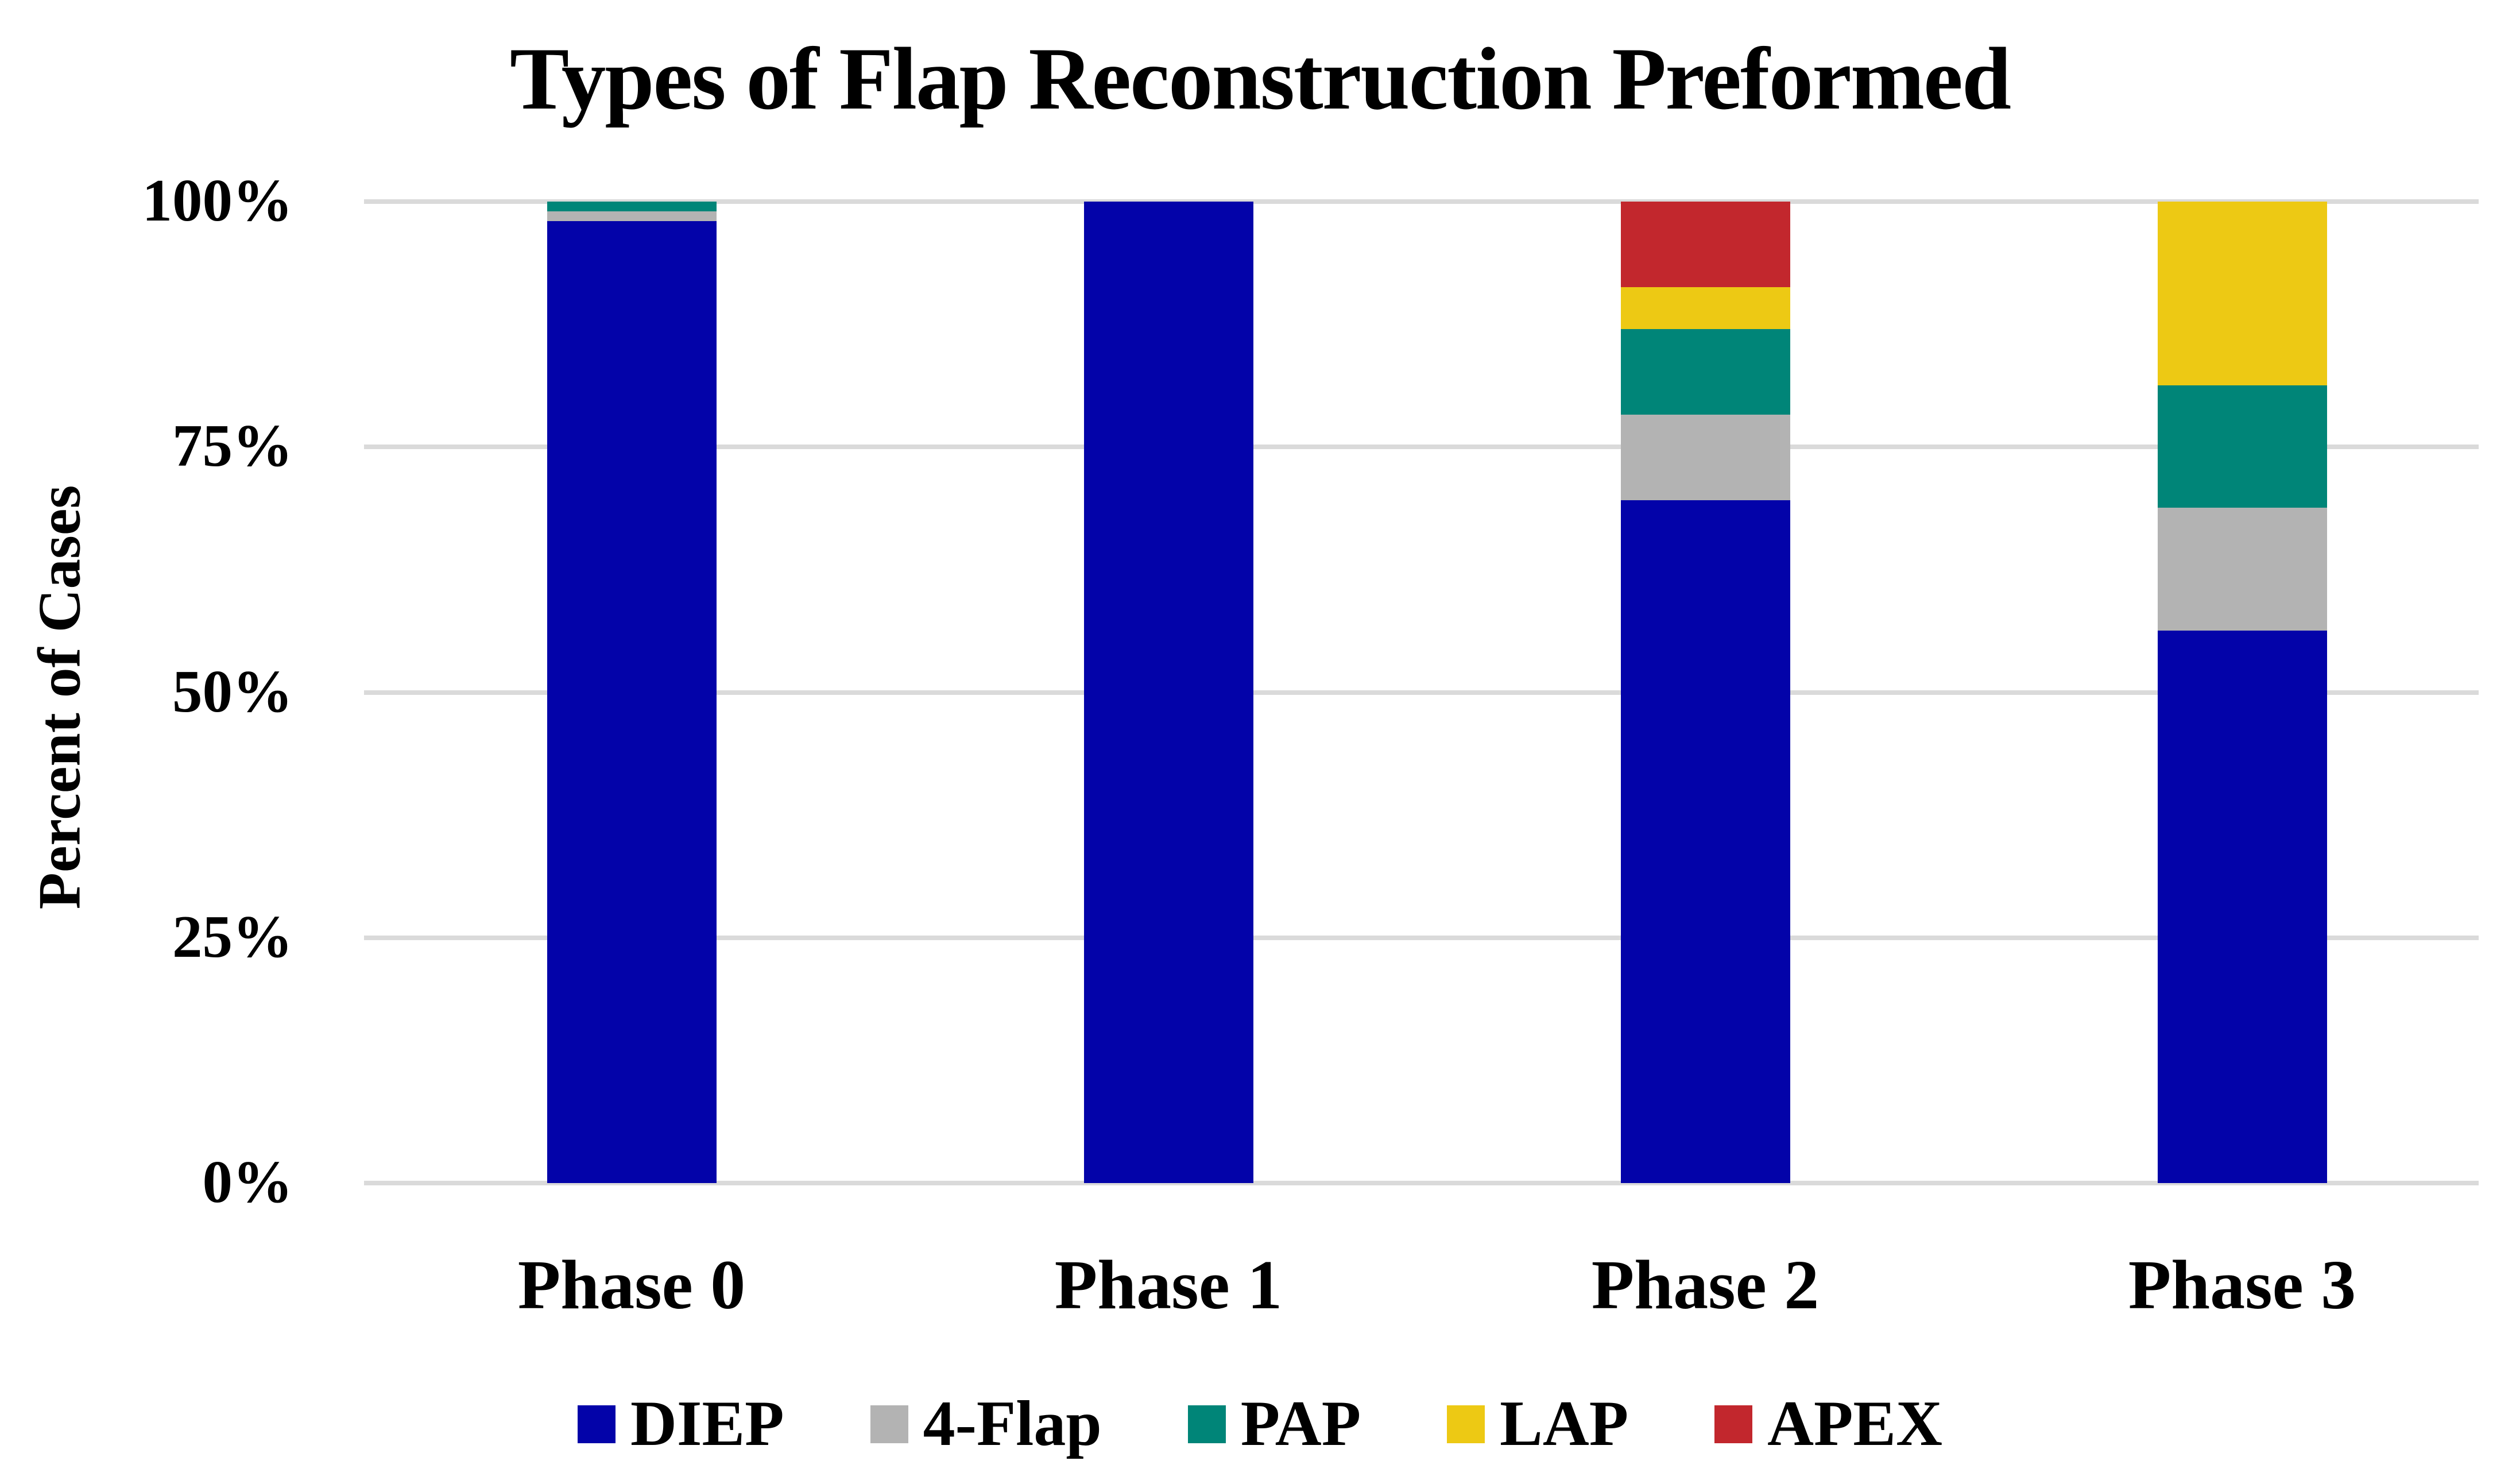 The height and width of the screenshot is (1484, 2520). Describe the element at coordinates (1733, 1424) in the screenshot. I see `legend-swatch-apex` at that location.